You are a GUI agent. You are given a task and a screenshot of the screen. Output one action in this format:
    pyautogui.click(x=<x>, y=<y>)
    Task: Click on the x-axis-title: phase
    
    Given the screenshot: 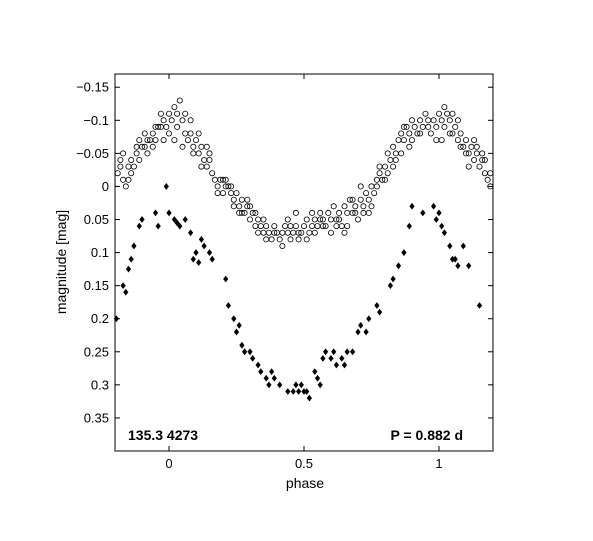 What is the action you would take?
    pyautogui.click(x=305, y=483)
    